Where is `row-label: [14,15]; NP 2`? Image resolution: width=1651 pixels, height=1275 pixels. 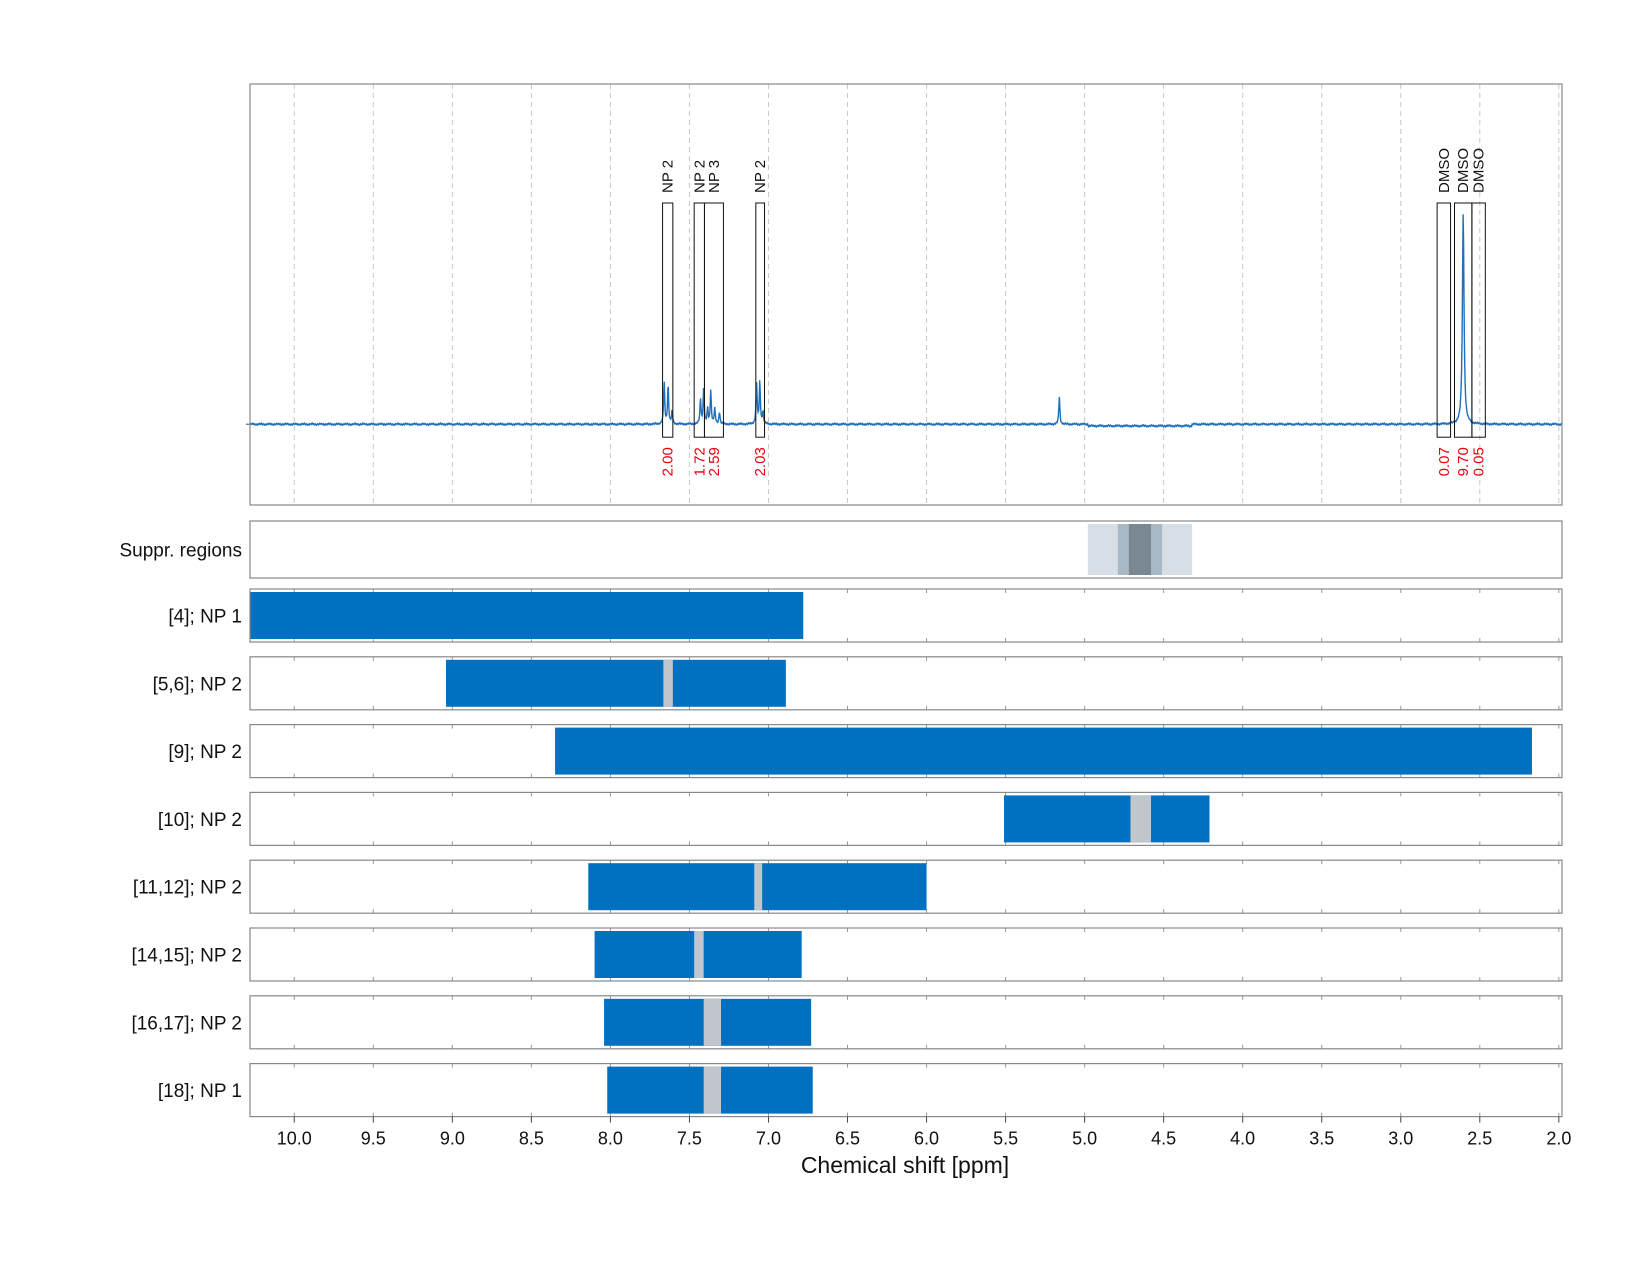
row-label: [14,15]; NP 2 is located at coordinates (186, 956).